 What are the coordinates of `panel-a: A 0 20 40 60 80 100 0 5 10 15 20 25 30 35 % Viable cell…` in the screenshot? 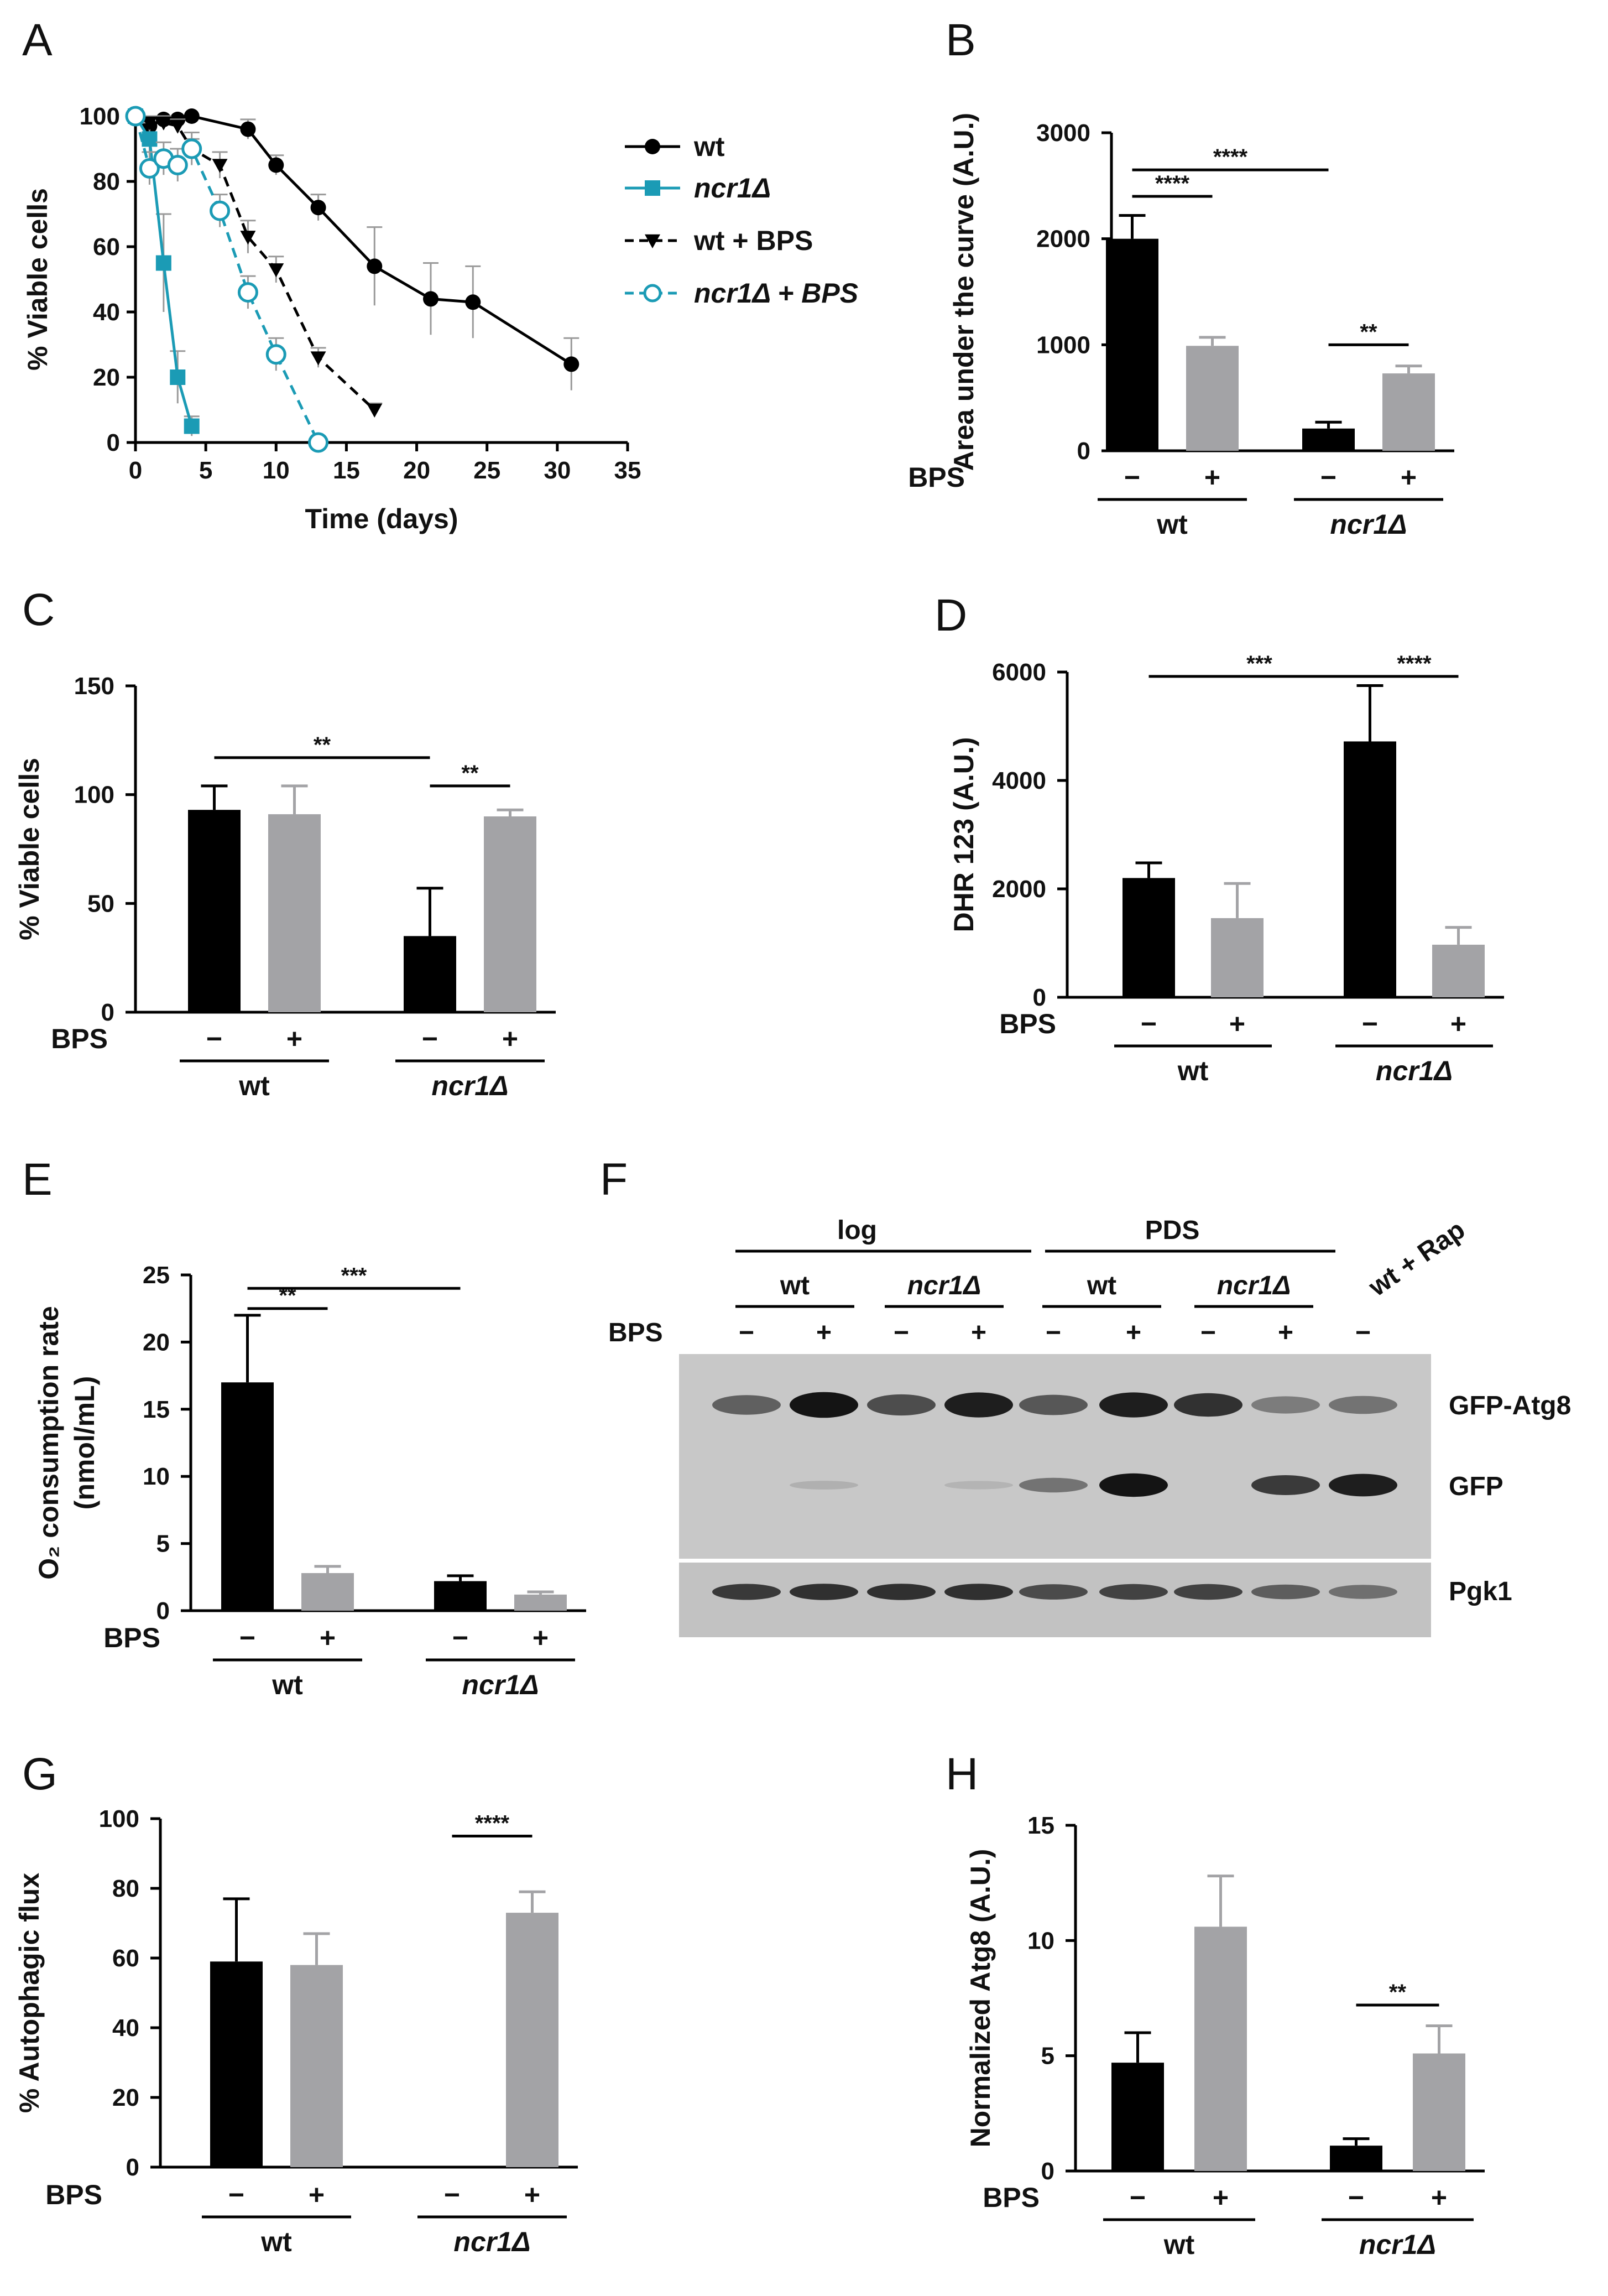 It's located at (440, 274).